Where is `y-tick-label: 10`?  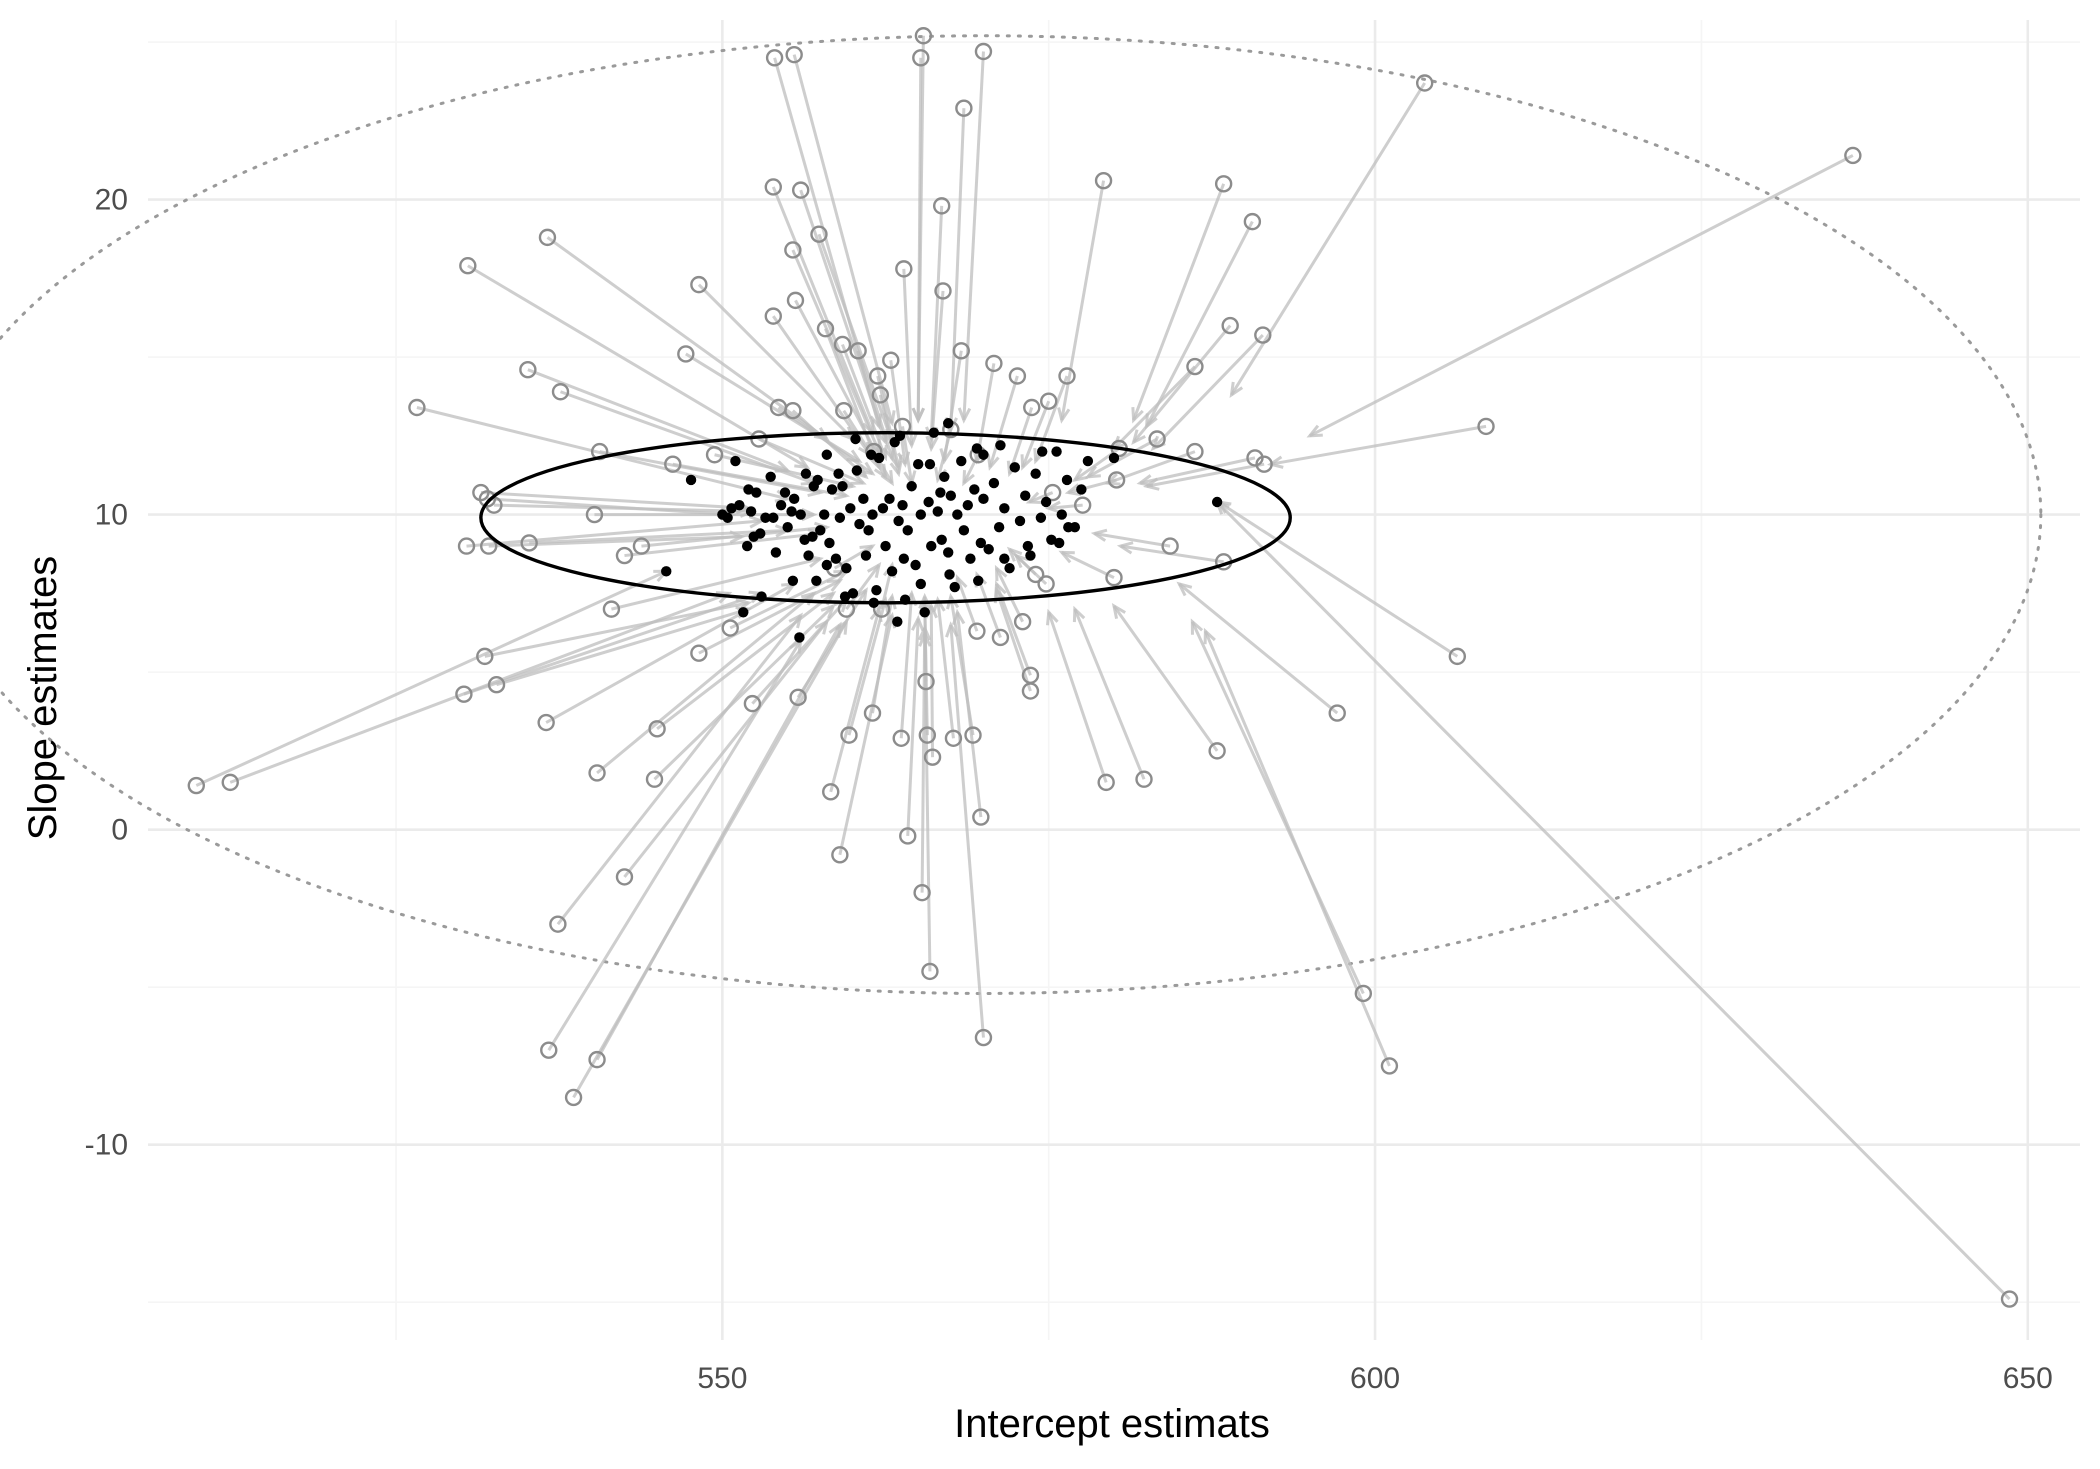 y-tick-label: 10 is located at coordinates (111, 515).